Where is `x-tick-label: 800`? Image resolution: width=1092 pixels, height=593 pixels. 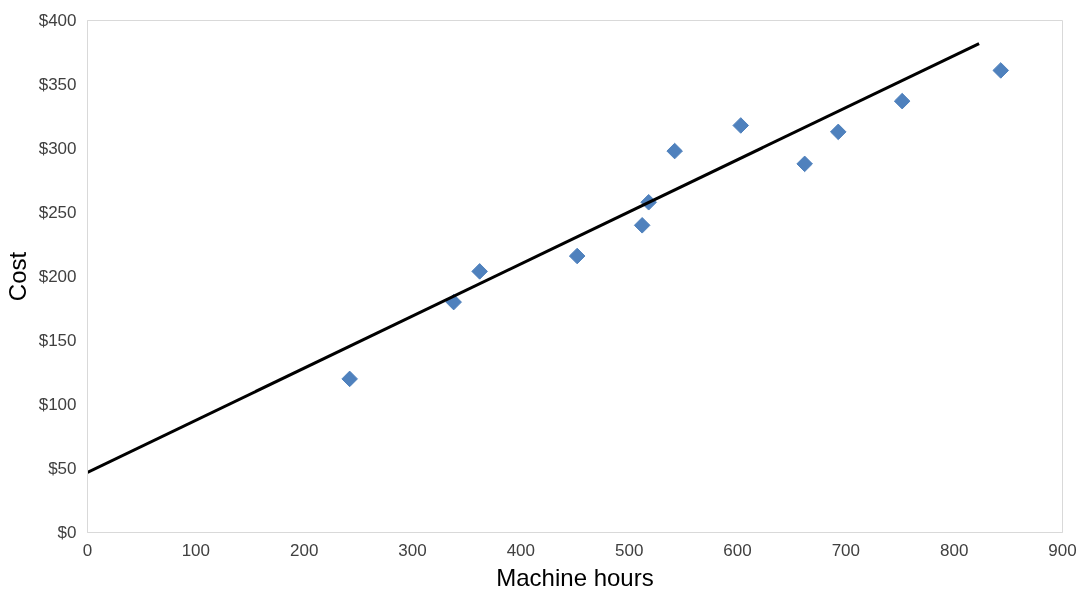 x-tick-label: 800 is located at coordinates (954, 550).